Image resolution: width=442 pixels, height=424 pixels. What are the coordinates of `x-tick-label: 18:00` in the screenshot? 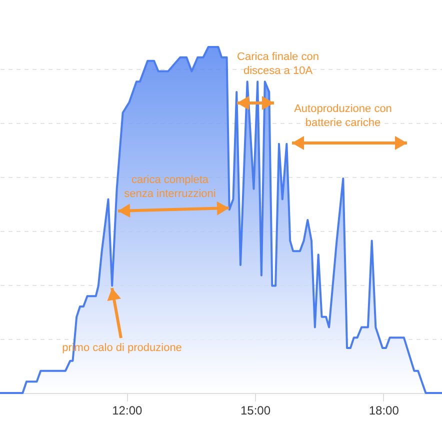 It's located at (384, 411).